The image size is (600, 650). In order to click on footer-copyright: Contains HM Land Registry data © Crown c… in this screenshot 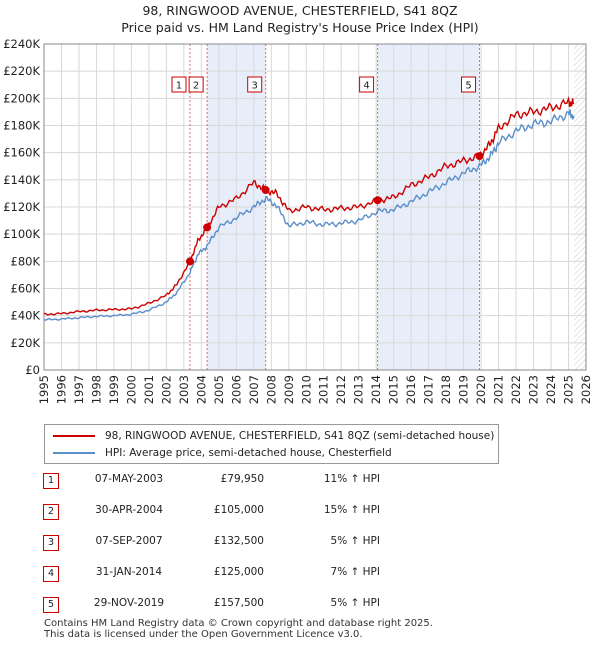, I will do `click(238, 623)`.